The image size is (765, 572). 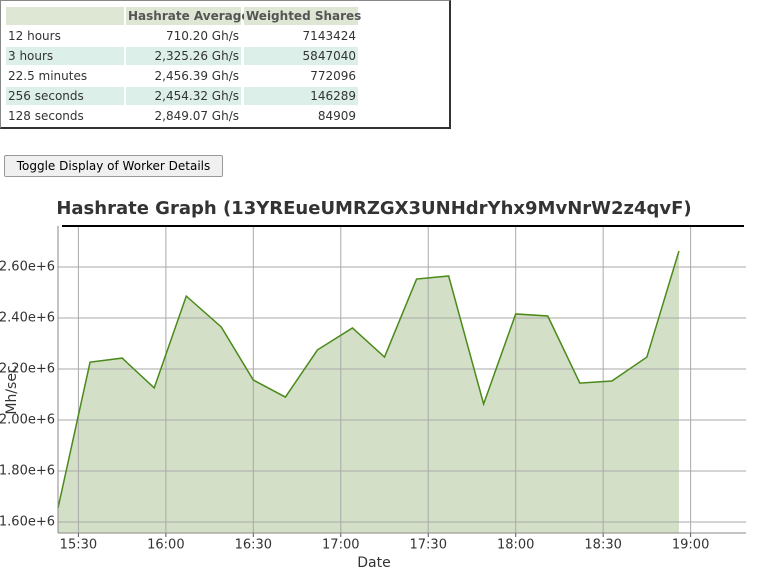 What do you see at coordinates (183, 56) in the screenshot?
I see `table-cell: 2,325.26 Gh/s` at bounding box center [183, 56].